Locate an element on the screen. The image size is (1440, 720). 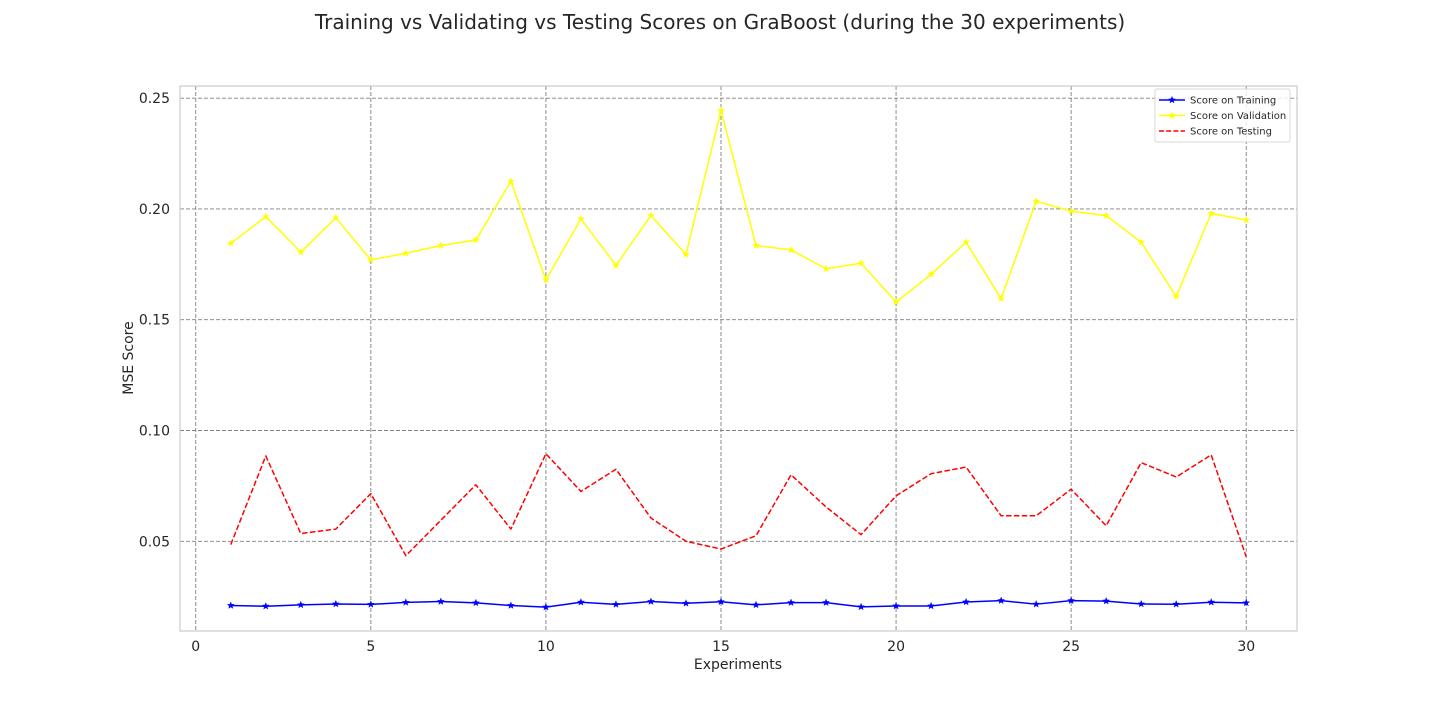
x-tick-label: 10 is located at coordinates (546, 647).